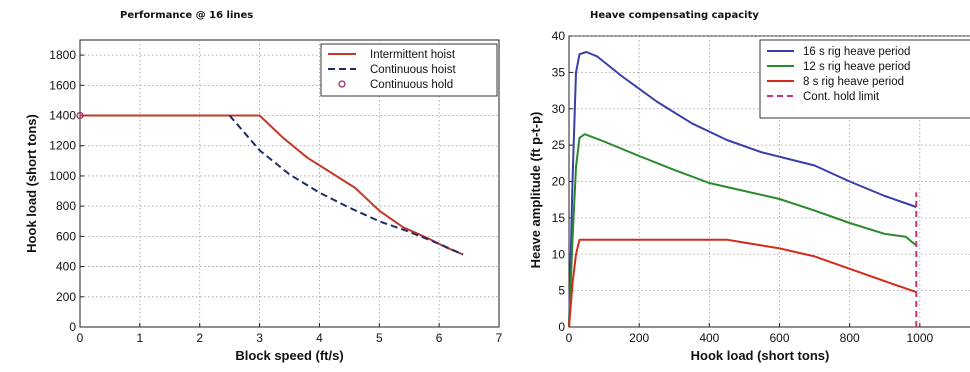 The height and width of the screenshot is (372, 970). I want to click on y-tick-label: 1000, so click(62, 176).